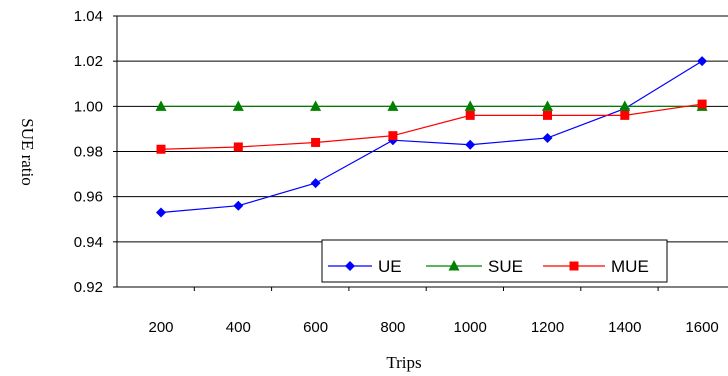 Image resolution: width=728 pixels, height=376 pixels. What do you see at coordinates (701, 327) in the screenshot?
I see `x-tick-label: 1600` at bounding box center [701, 327].